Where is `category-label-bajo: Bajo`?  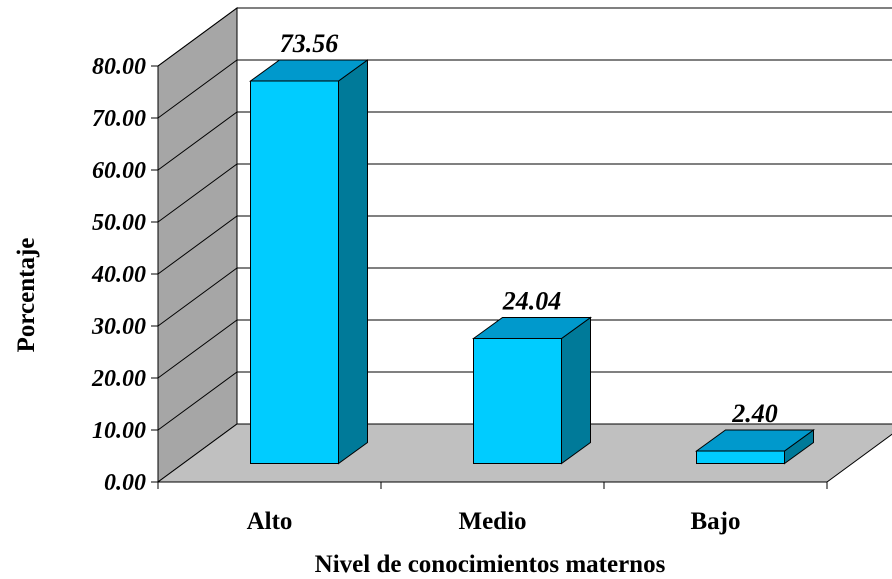 category-label-bajo: Bajo is located at coordinates (716, 521).